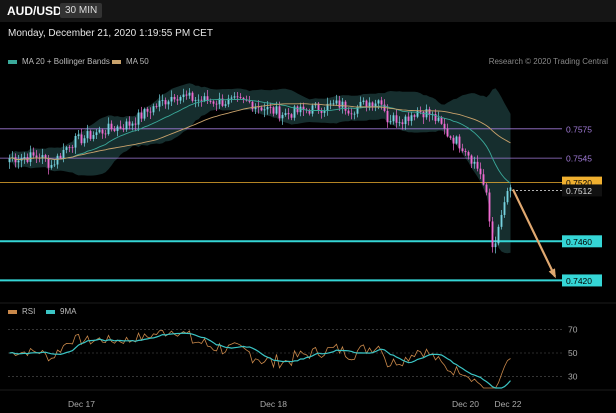 The width and height of the screenshot is (616, 413). Describe the element at coordinates (260, 359) in the screenshot. I see `rsi-line` at that location.